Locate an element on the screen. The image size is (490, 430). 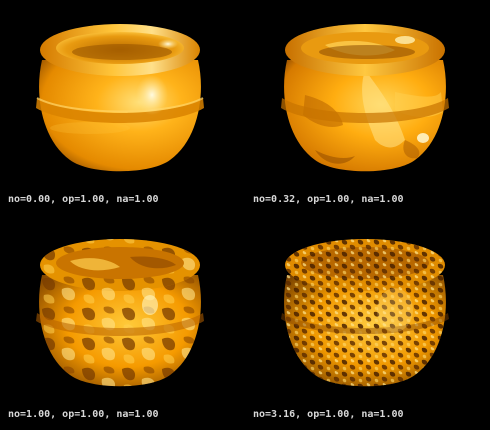
vase-image-high-noise is located at coordinates (365, 313).